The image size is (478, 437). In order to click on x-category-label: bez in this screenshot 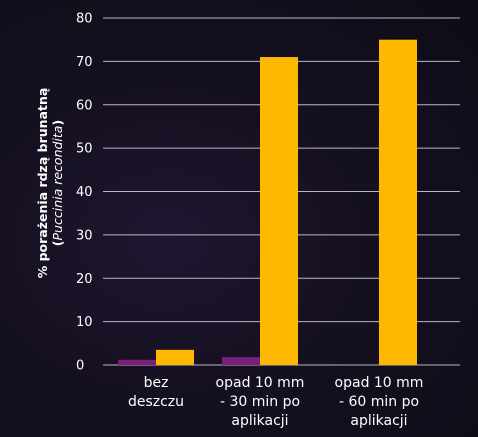, I will do `click(156, 383)`.